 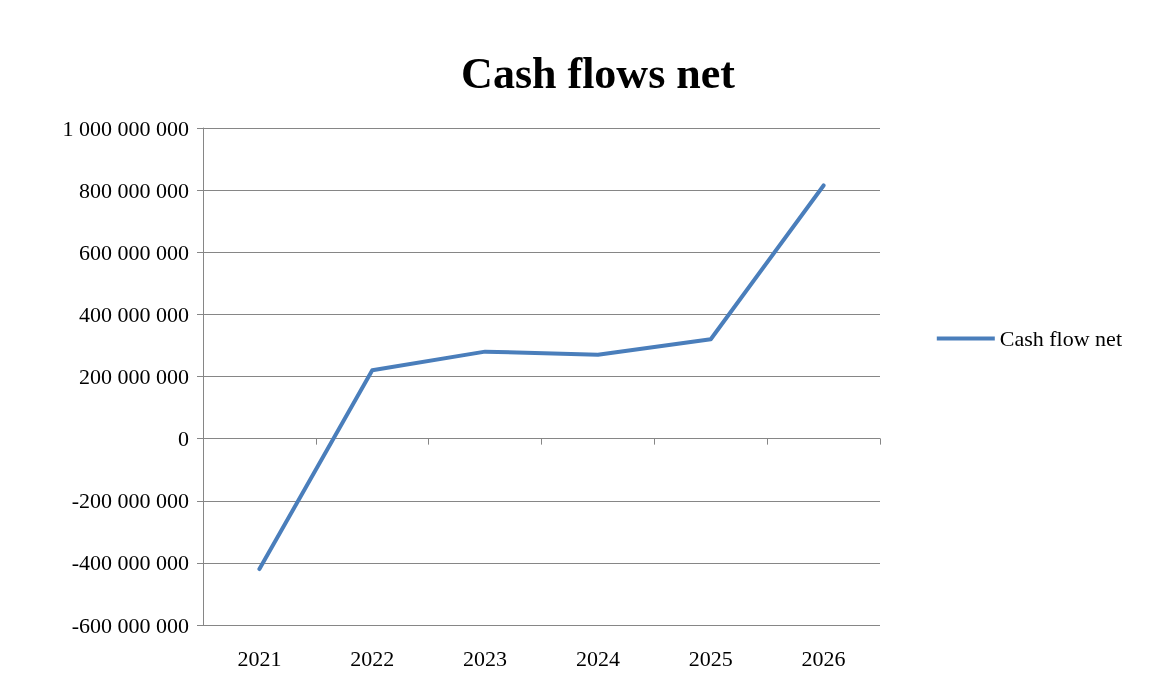 I want to click on y-tick-label: 200 000 000, so click(x=134, y=376).